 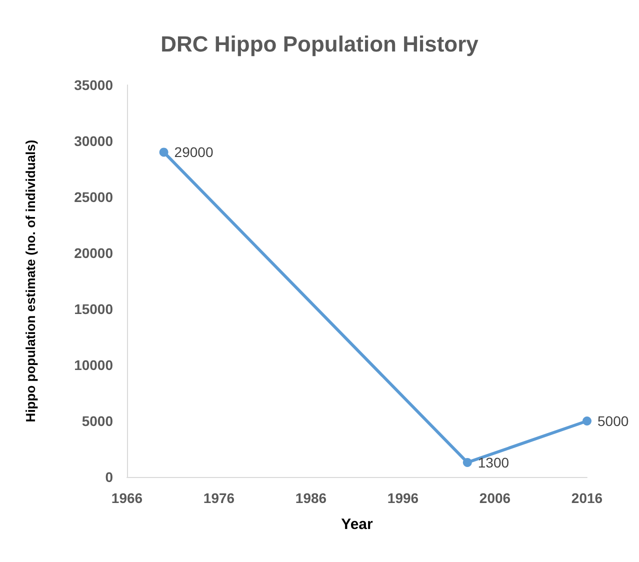 What do you see at coordinates (613, 421) in the screenshot?
I see `data-label: 5000` at bounding box center [613, 421].